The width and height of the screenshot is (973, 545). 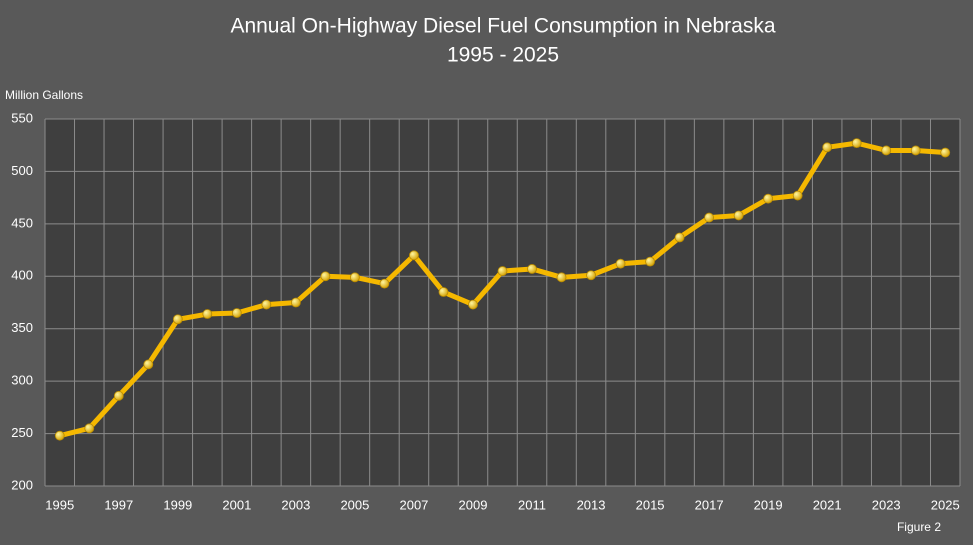 What do you see at coordinates (591, 504) in the screenshot?
I see `x-tick-label: 2013` at bounding box center [591, 504].